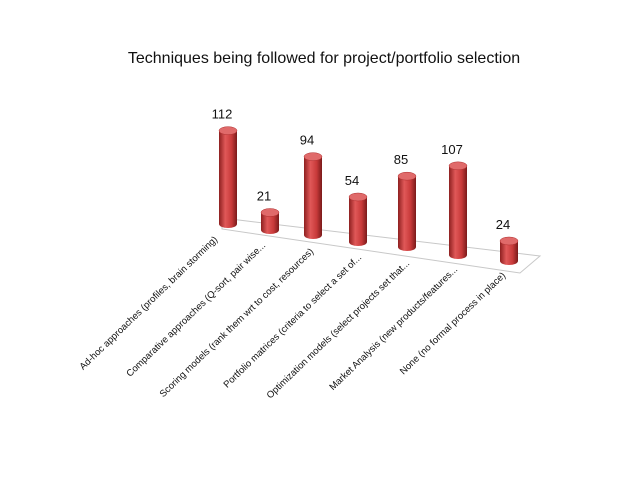 The height and width of the screenshot is (478, 638). I want to click on data-label: 24, so click(503, 224).